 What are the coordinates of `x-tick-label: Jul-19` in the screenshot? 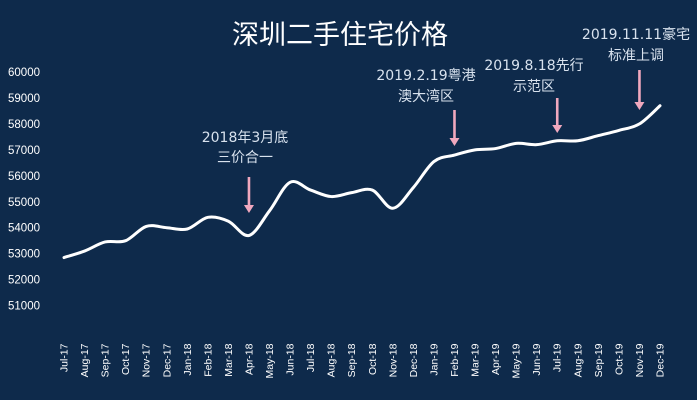 It's located at (558, 357).